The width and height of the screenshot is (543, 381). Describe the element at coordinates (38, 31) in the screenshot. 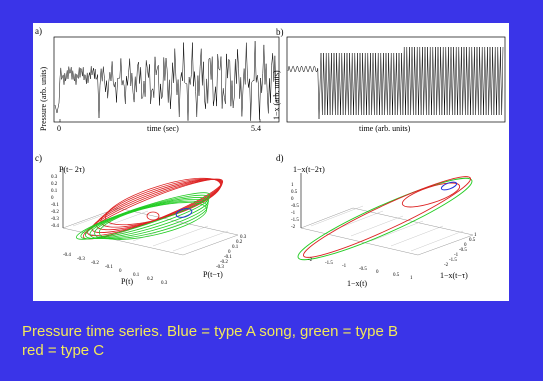

I see `panel-a-letter: a)` at that location.